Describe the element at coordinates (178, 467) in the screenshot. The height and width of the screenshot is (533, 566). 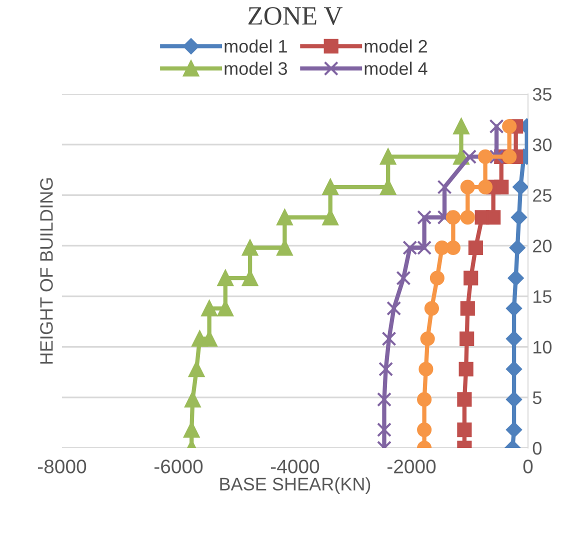
I see `x-tick-label: -6000` at that location.